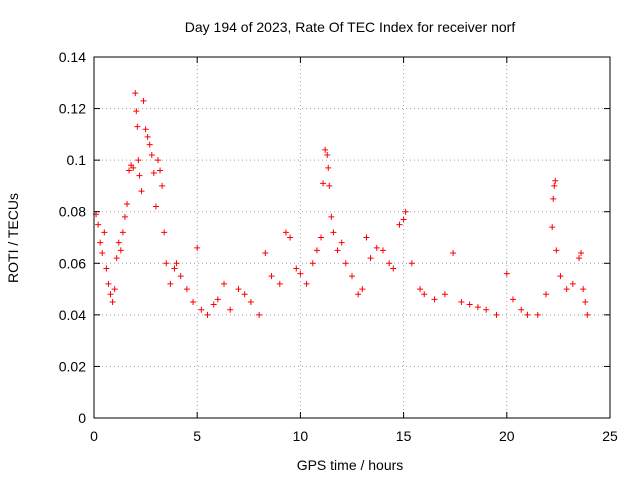 The image size is (640, 480). What do you see at coordinates (72, 212) in the screenshot?
I see `y-tick-label: 0.08` at bounding box center [72, 212].